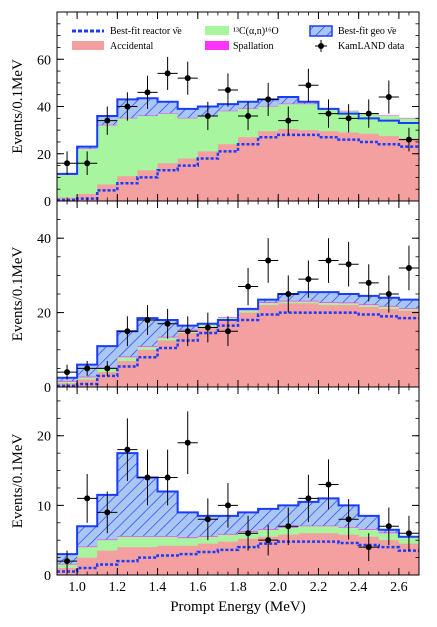 The width and height of the screenshot is (437, 627). What do you see at coordinates (198, 587) in the screenshot?
I see `x-tick-label: 1.6` at bounding box center [198, 587].